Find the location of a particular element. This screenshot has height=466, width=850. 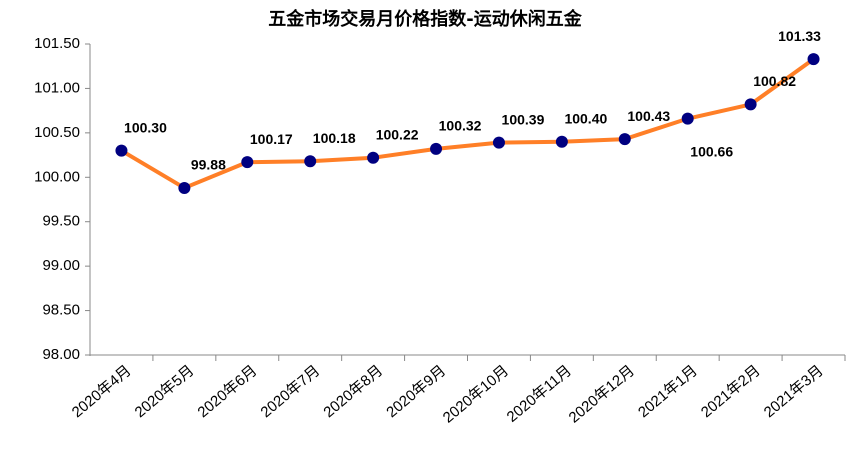

value-label: 100.17 is located at coordinates (271, 139).